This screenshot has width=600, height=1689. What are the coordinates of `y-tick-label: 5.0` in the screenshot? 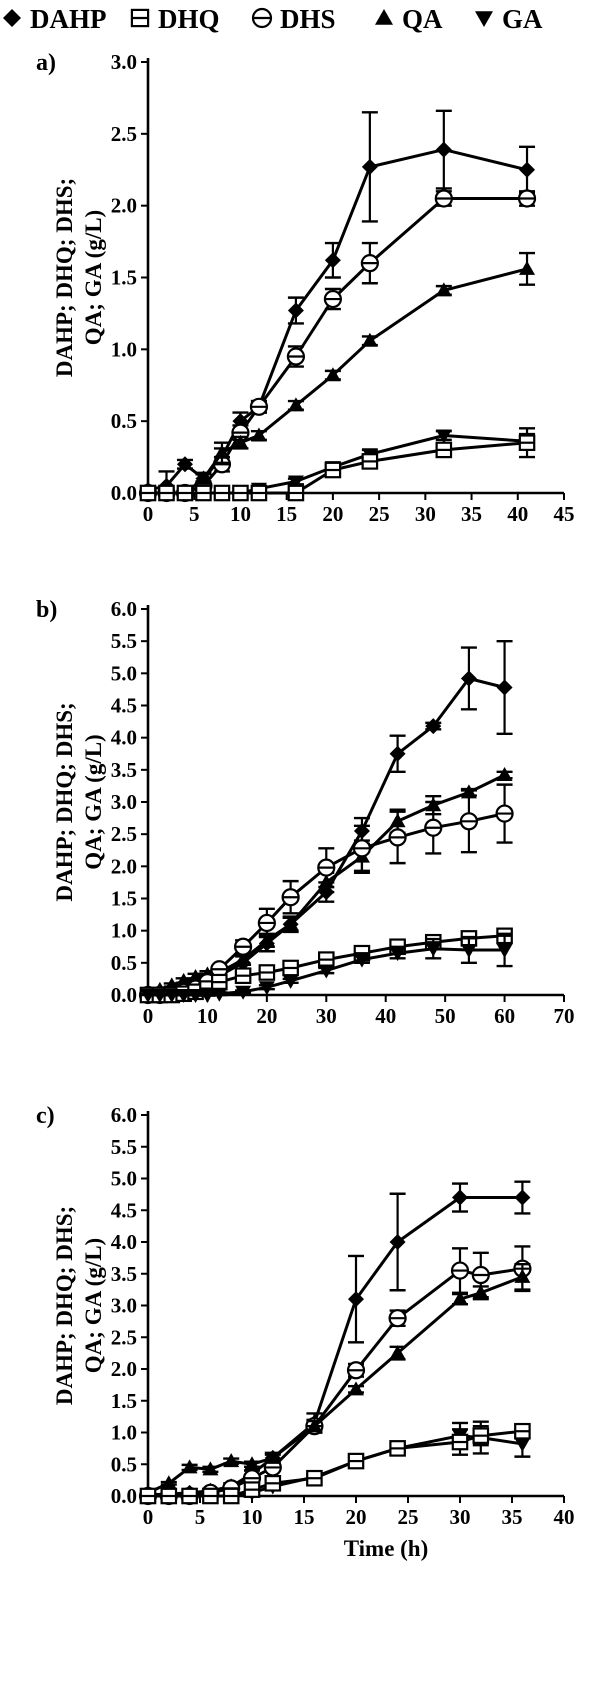 It's located at (124, 673).